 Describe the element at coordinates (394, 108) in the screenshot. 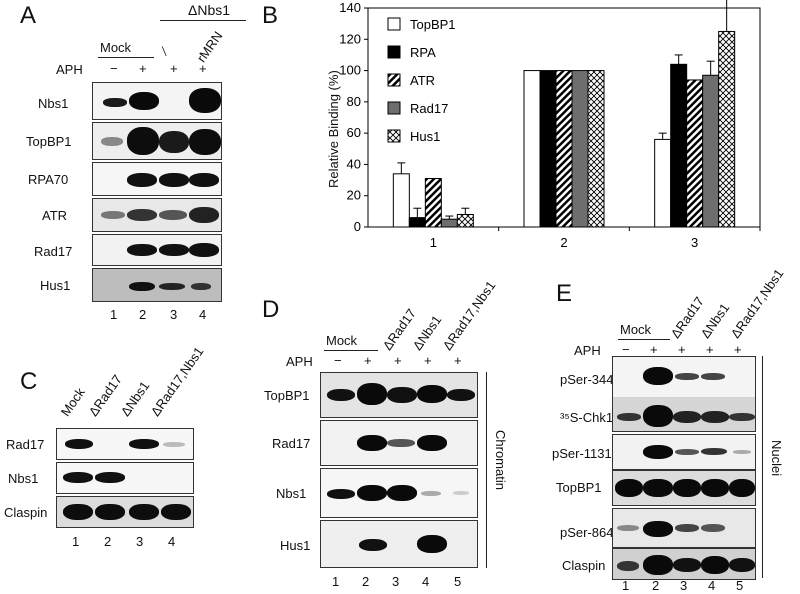

I see `legend-swatch-rad17` at that location.